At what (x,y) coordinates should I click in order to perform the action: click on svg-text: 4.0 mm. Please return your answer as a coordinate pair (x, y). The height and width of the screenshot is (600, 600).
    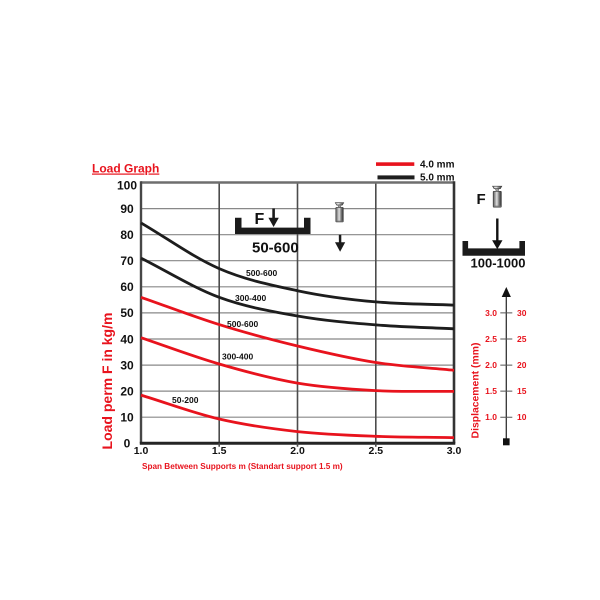
    Looking at the image, I should click on (437, 164).